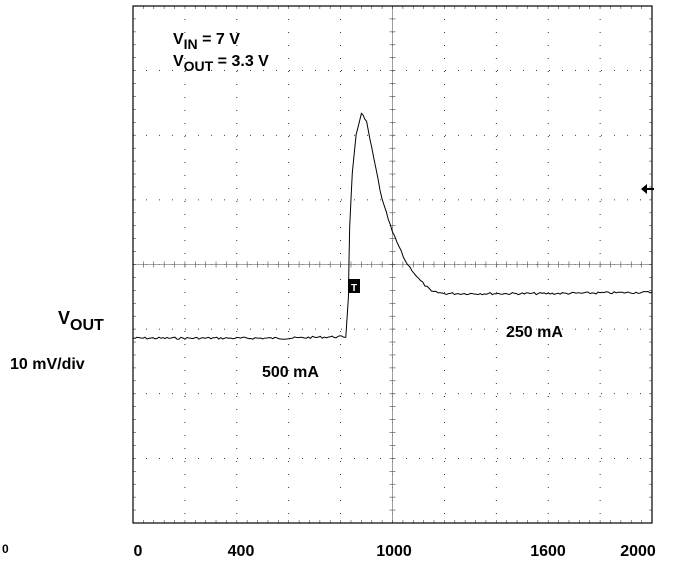 This screenshot has width=680, height=561. Describe the element at coordinates (138, 551) in the screenshot. I see `x-tick-label-0: 0` at that location.